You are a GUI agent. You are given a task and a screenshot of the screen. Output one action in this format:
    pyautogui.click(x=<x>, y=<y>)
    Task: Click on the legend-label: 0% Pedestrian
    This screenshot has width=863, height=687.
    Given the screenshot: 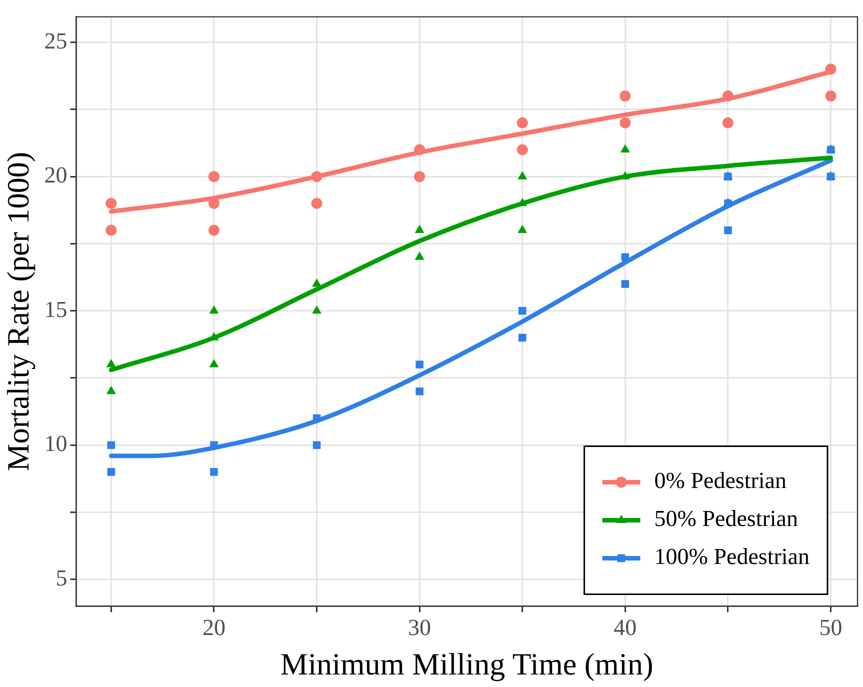 What is the action you would take?
    pyautogui.click(x=720, y=481)
    